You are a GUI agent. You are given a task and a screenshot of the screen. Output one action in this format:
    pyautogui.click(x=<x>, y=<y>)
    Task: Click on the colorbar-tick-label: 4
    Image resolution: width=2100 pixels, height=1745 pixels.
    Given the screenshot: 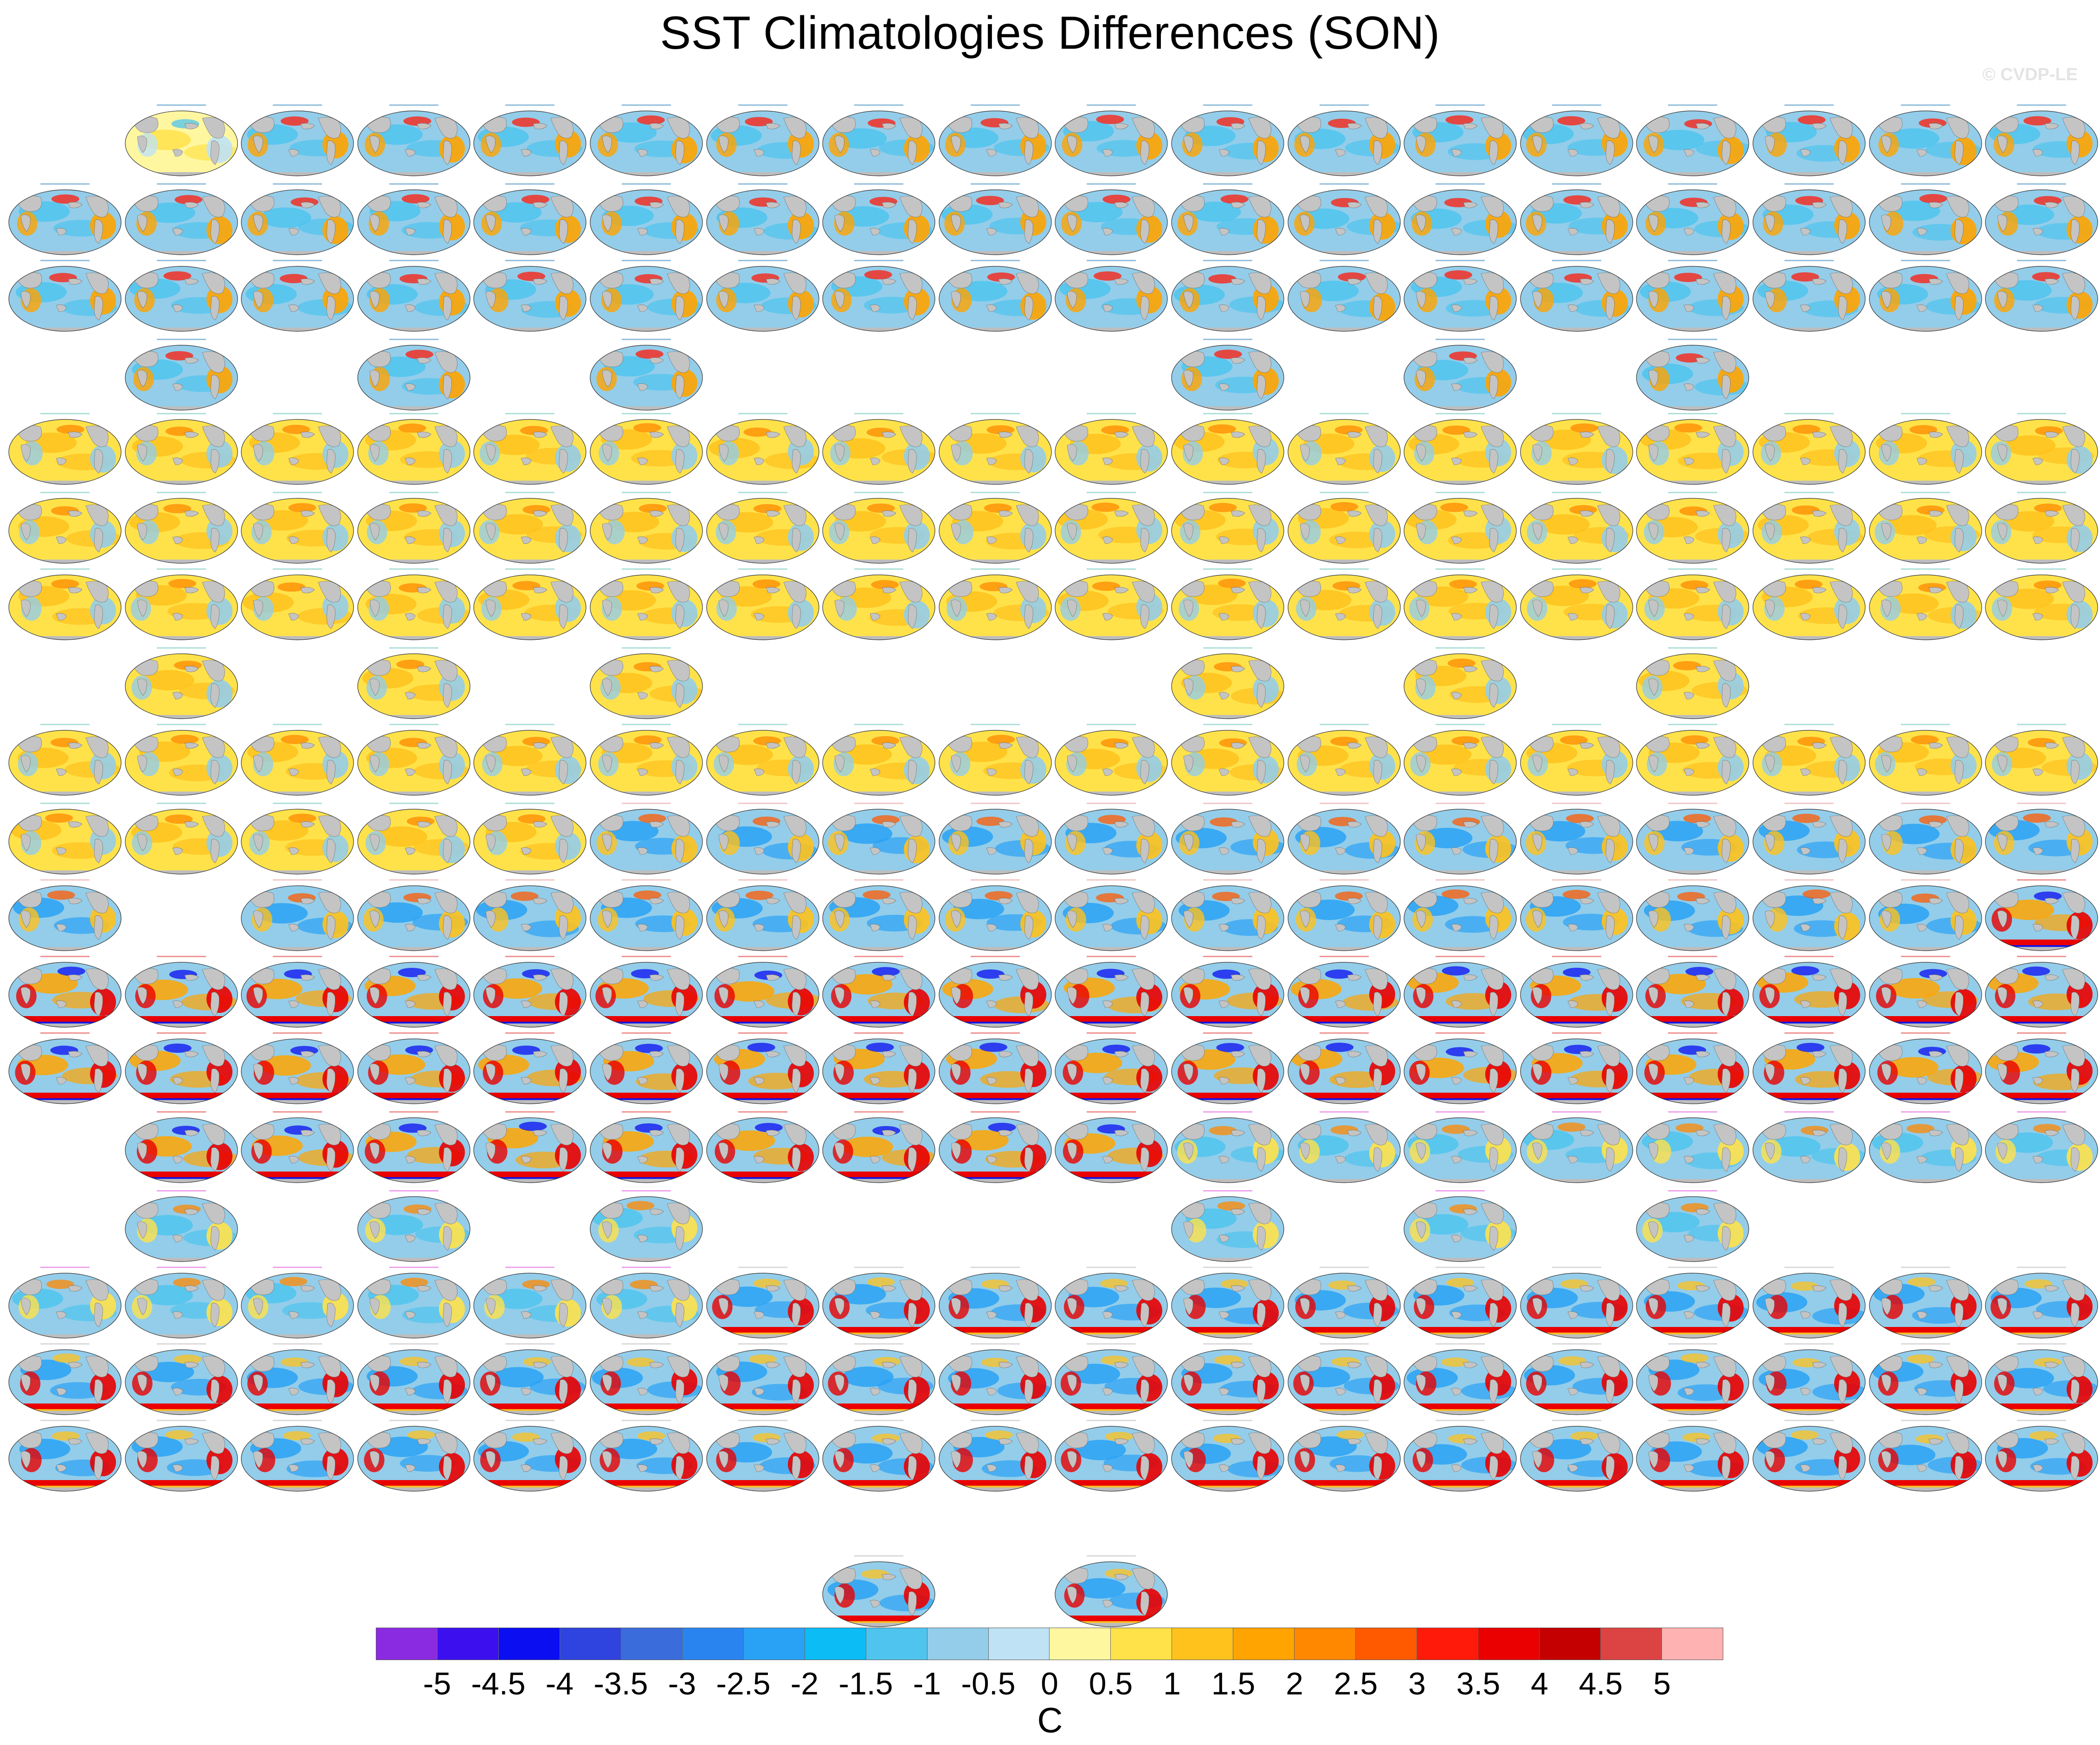 What is the action you would take?
    pyautogui.click(x=1540, y=1684)
    